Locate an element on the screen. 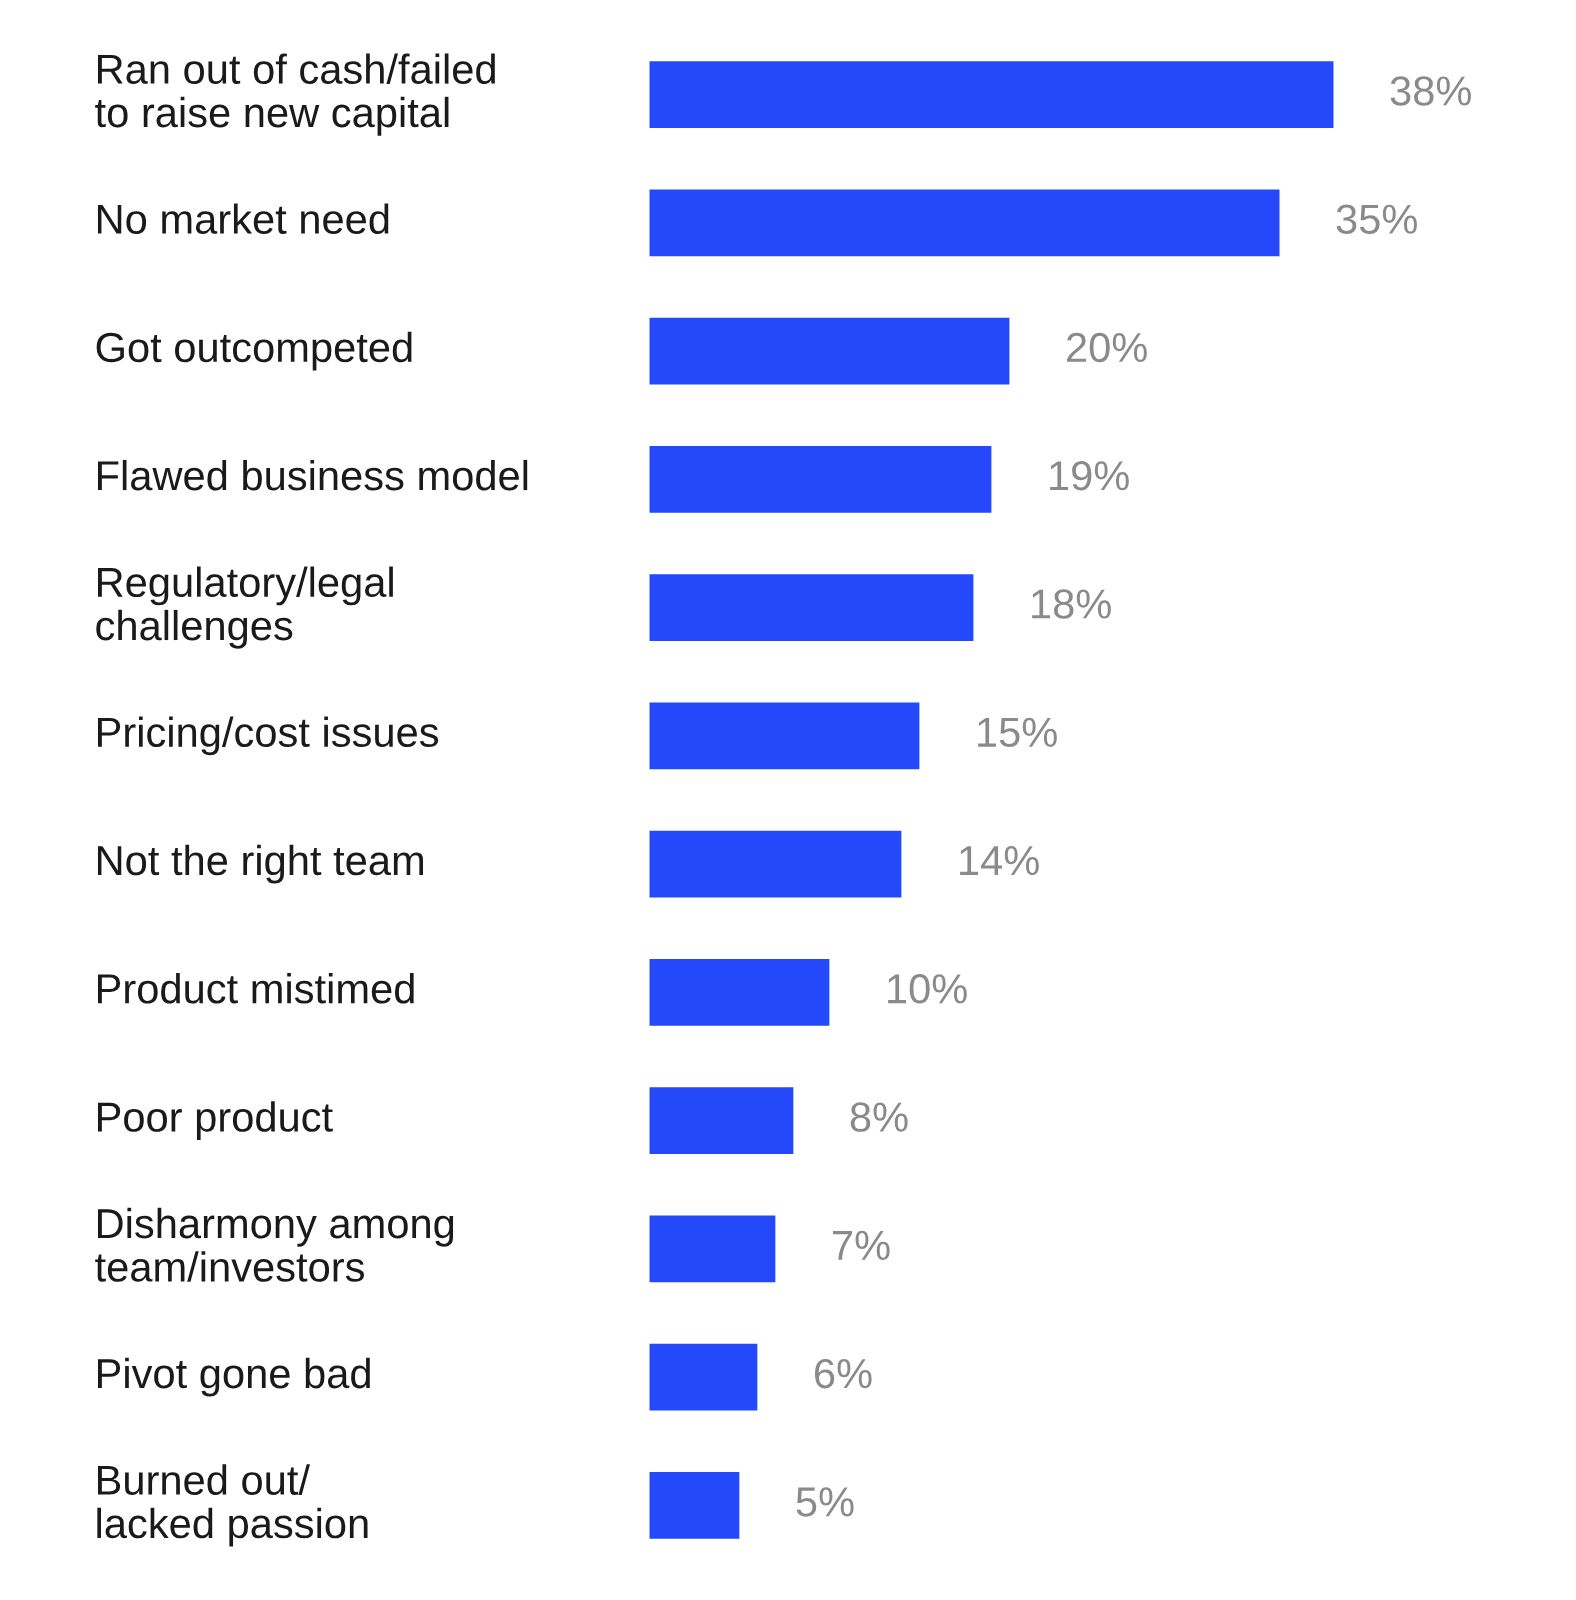 The width and height of the screenshot is (1576, 1600). y-tick-label: Burned out/ lacked passion is located at coordinates (232, 1505).